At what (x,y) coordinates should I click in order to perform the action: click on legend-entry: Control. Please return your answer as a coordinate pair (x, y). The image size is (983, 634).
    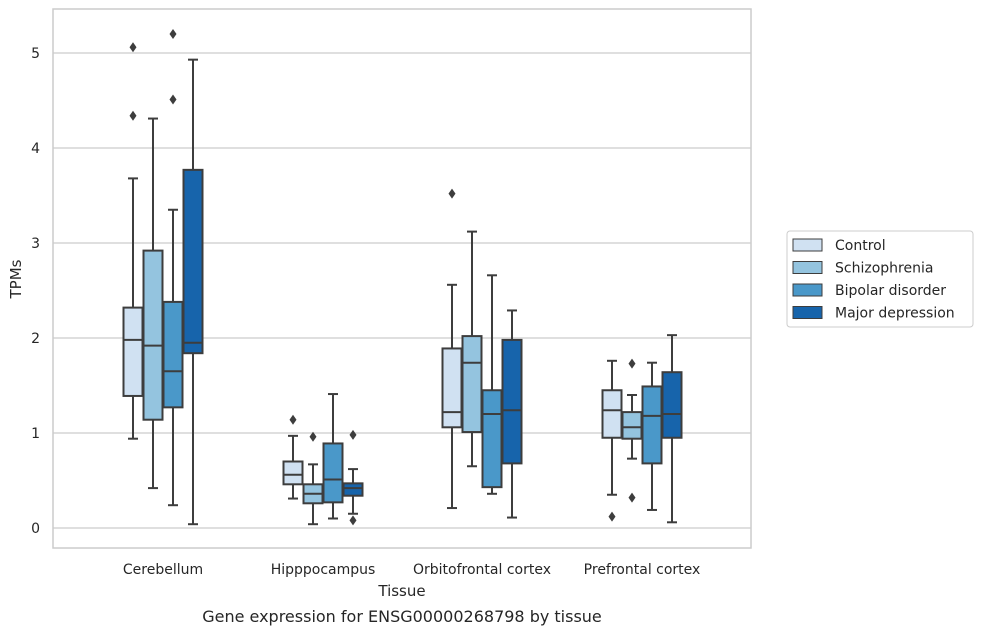
    Looking at the image, I should click on (860, 246).